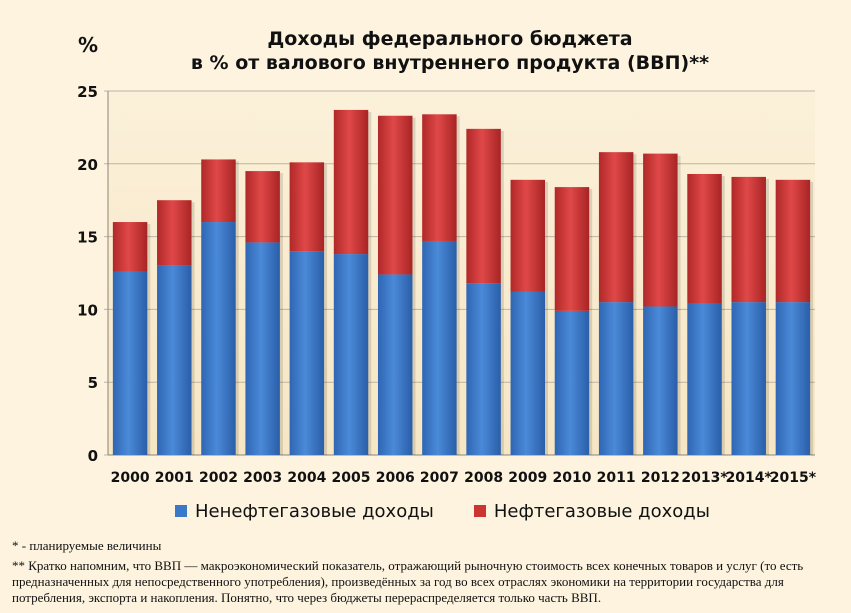 This screenshot has height=613, width=851. Describe the element at coordinates (660, 478) in the screenshot. I see `x-tick-label: 2012` at that location.